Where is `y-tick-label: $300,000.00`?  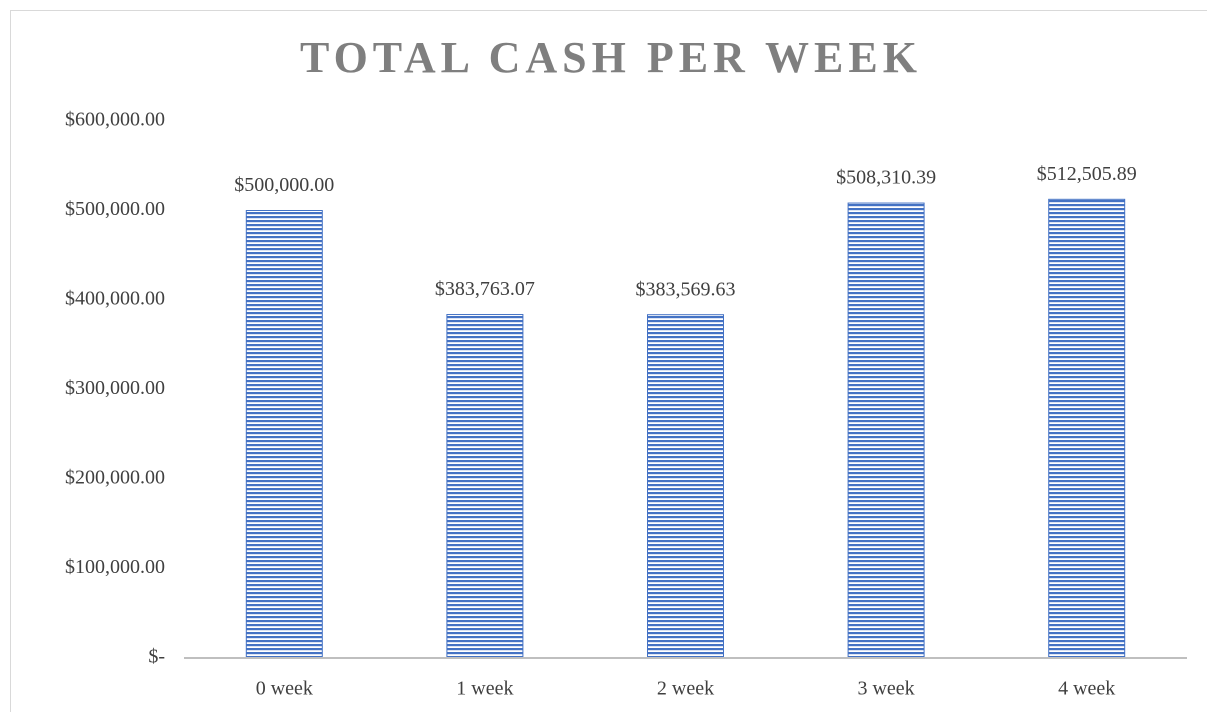
y-tick-label: $300,000.00 is located at coordinates (115, 388).